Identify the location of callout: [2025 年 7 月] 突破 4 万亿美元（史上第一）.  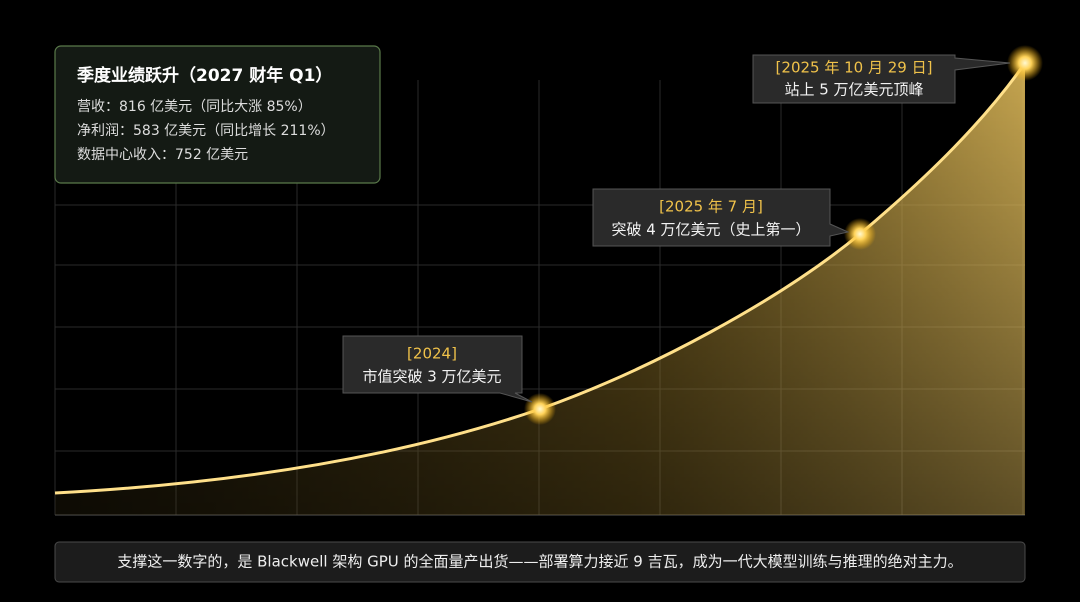
(721, 217).